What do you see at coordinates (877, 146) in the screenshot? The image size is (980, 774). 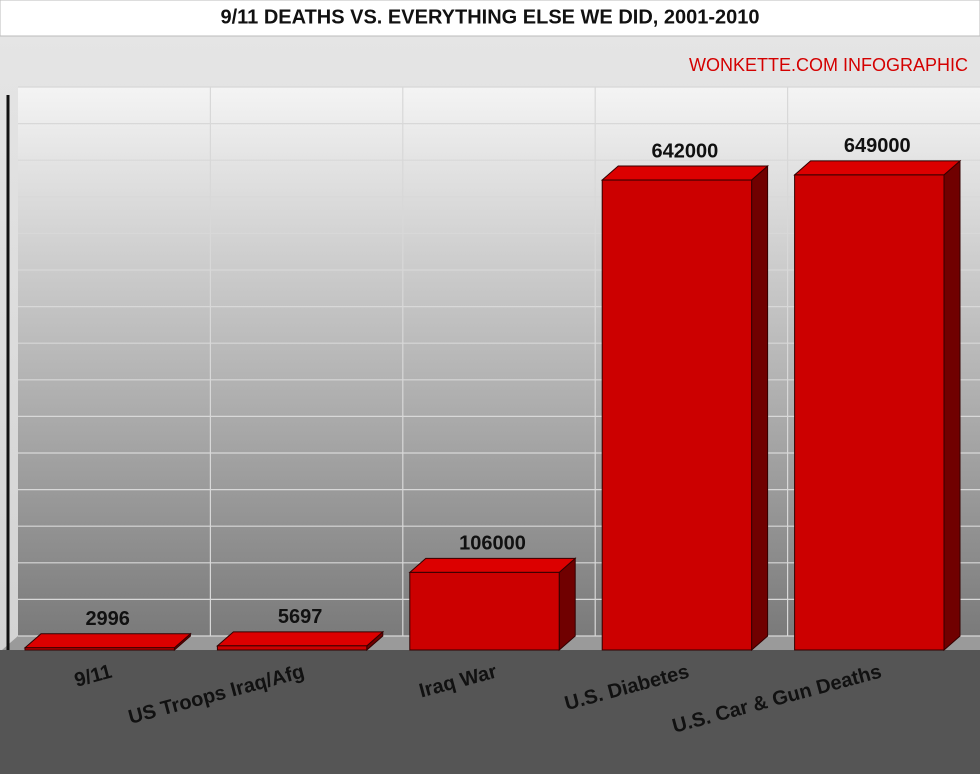 I see `value-label: 649000` at bounding box center [877, 146].